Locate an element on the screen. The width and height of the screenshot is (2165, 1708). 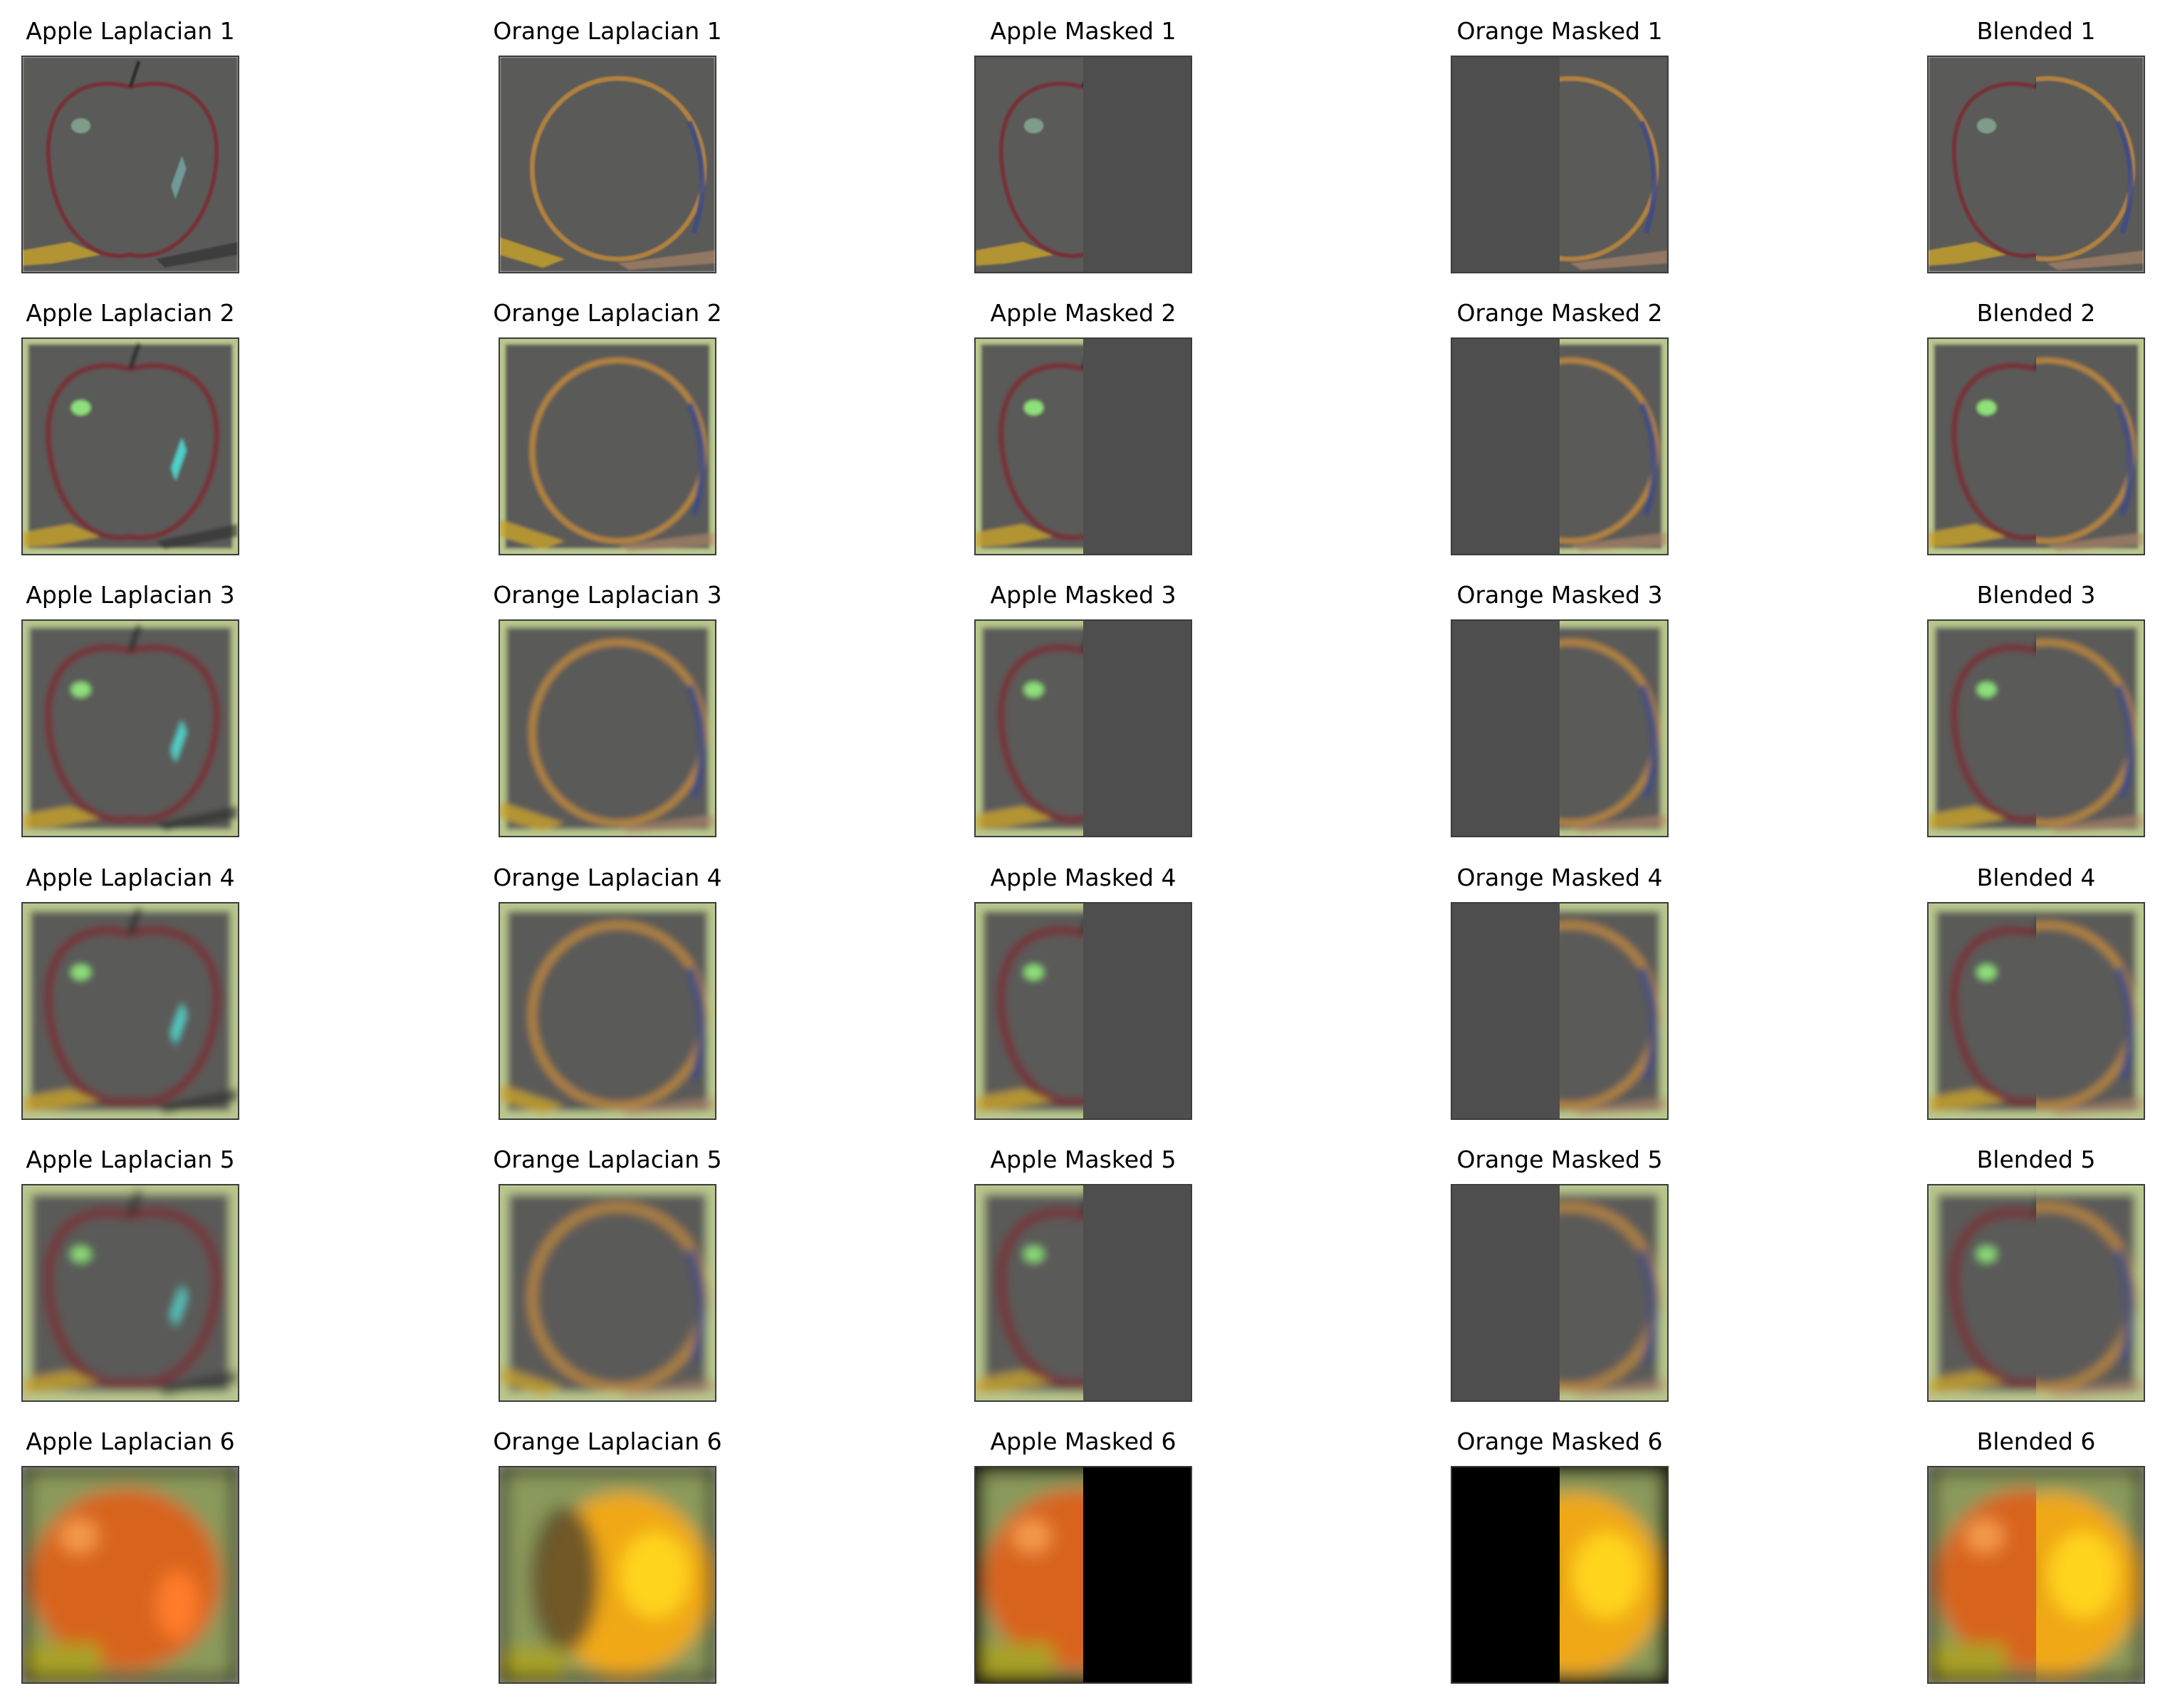
panel-title: Orange Laplacian 6 is located at coordinates (607, 1441).